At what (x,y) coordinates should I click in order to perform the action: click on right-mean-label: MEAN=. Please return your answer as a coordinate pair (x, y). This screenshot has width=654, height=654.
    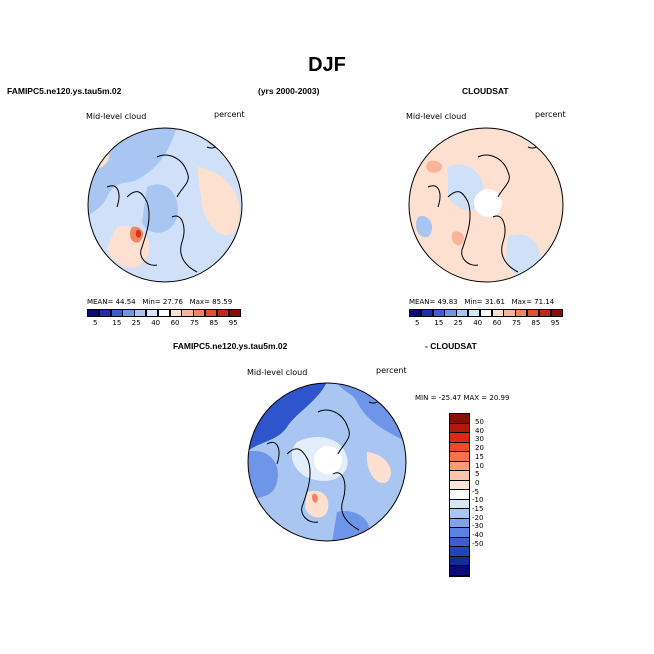
    Looking at the image, I should click on (422, 302).